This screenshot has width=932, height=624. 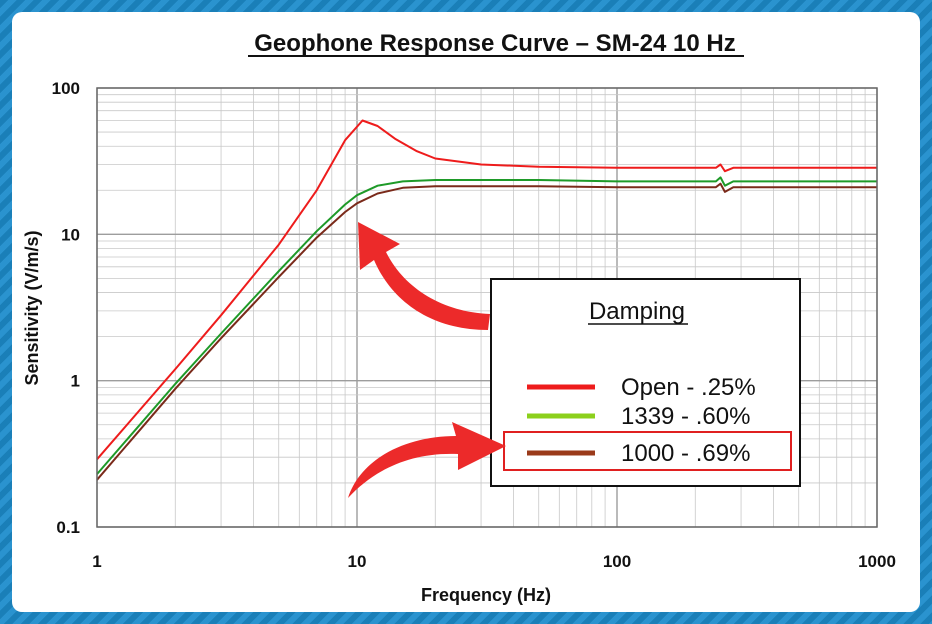 What do you see at coordinates (75, 381) in the screenshot?
I see `y-tick-label: 1` at bounding box center [75, 381].